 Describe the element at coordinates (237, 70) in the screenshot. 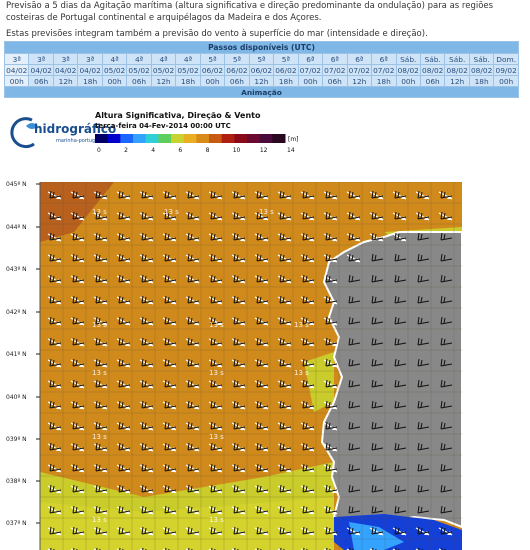

I see `step-date-9: 06/02` at that location.